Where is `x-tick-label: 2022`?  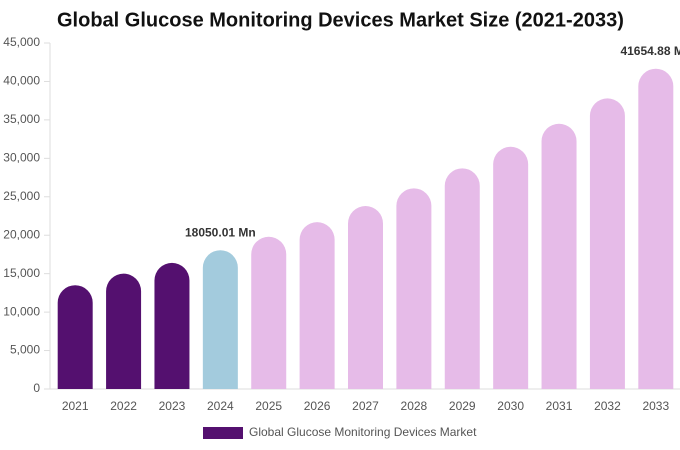 x-tick-label: 2022 is located at coordinates (123, 406).